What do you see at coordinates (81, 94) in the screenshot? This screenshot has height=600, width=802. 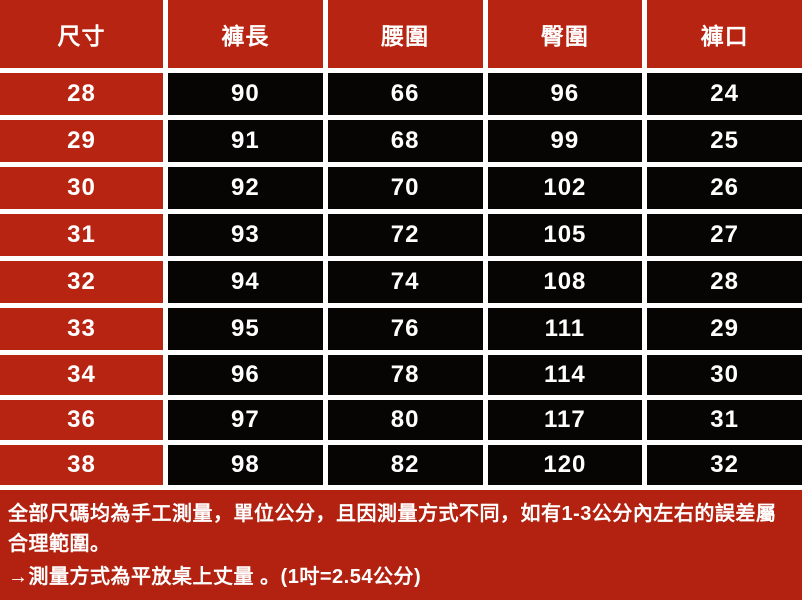 I see `size-cell: 28` at bounding box center [81, 94].